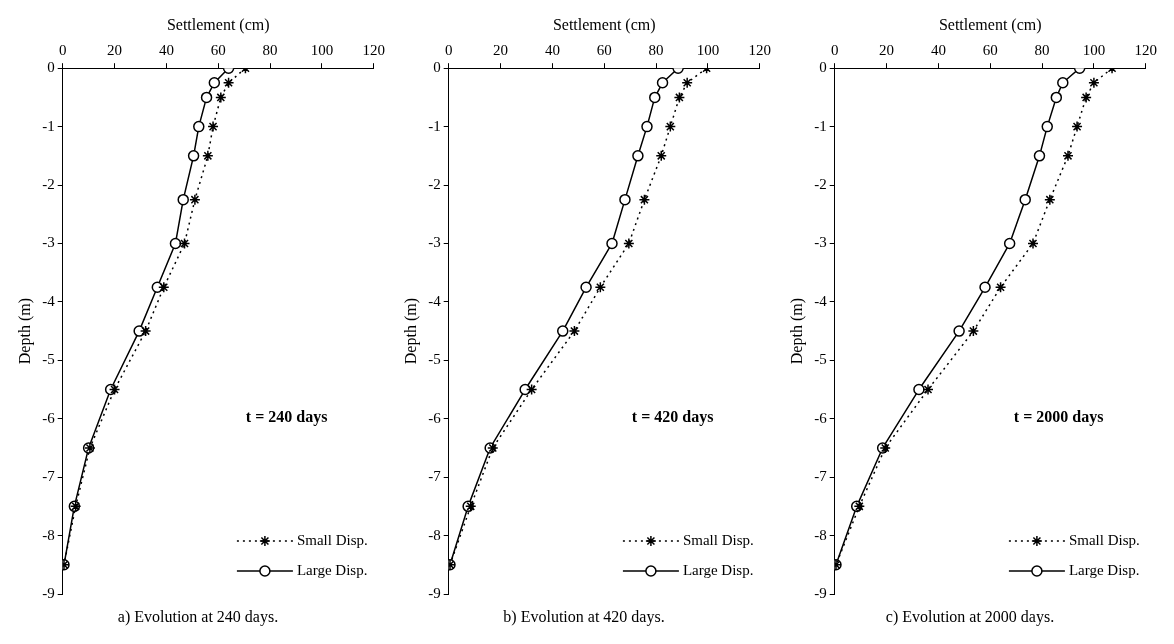 The image size is (1174, 644). What do you see at coordinates (286, 417) in the screenshot?
I see `annotation: t = 240 days` at bounding box center [286, 417].